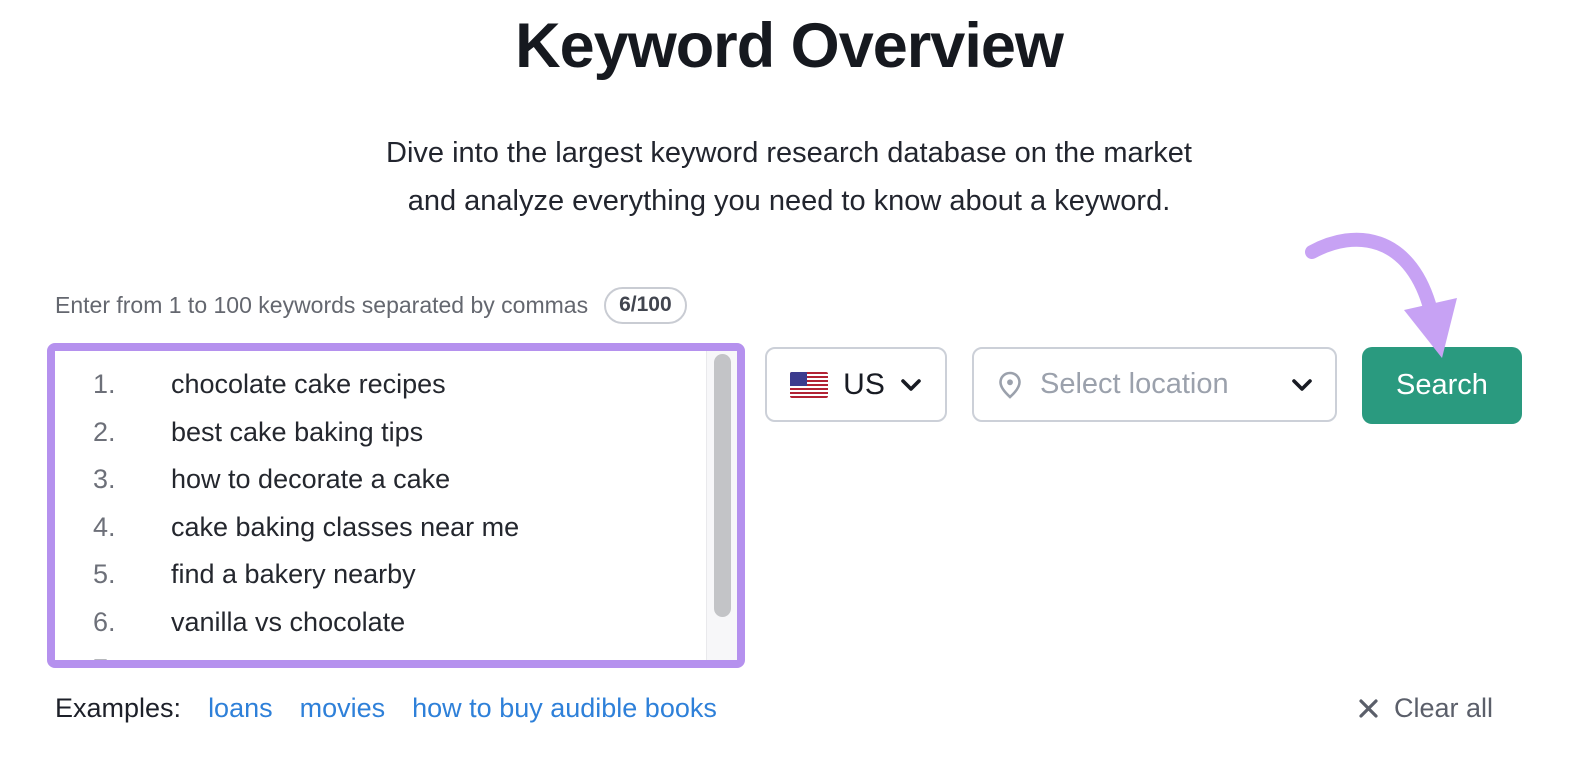  I want to click on keyword-number: 6., so click(104, 621).